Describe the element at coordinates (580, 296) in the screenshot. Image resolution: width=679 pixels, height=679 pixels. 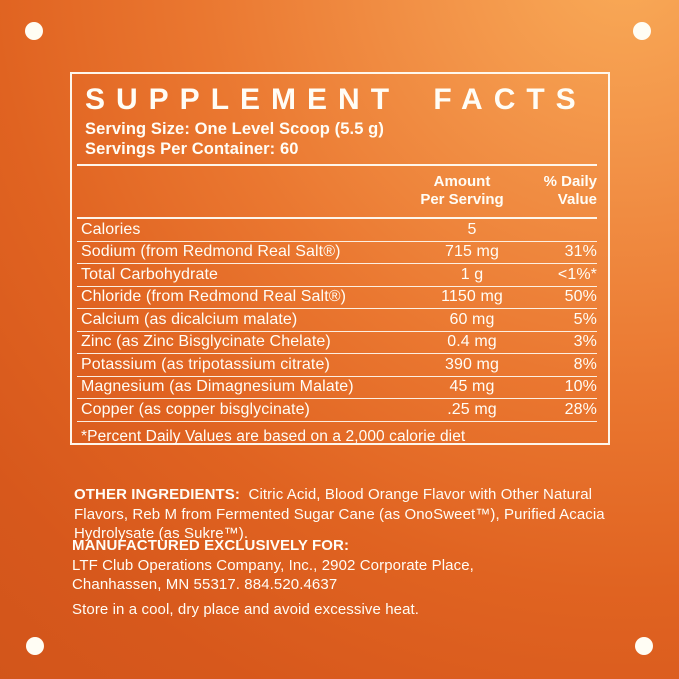
I see `nutrient-daily-value: 50%` at that location.